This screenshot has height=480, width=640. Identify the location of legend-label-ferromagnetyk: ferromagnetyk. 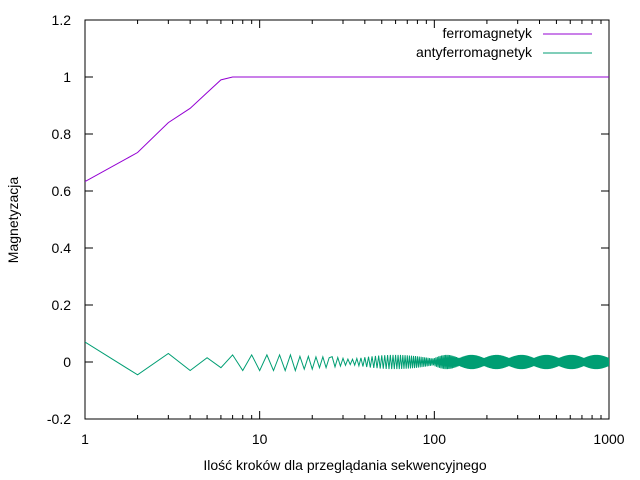
(488, 33).